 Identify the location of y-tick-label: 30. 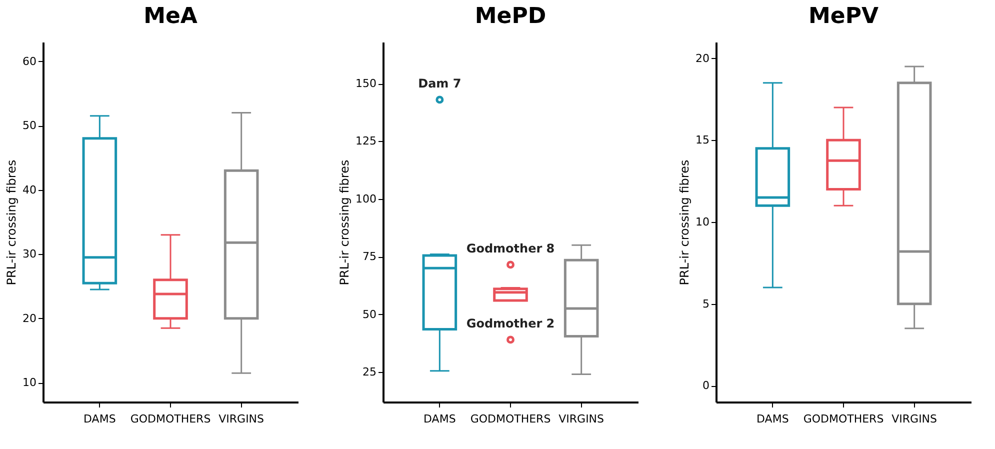
(29, 254).